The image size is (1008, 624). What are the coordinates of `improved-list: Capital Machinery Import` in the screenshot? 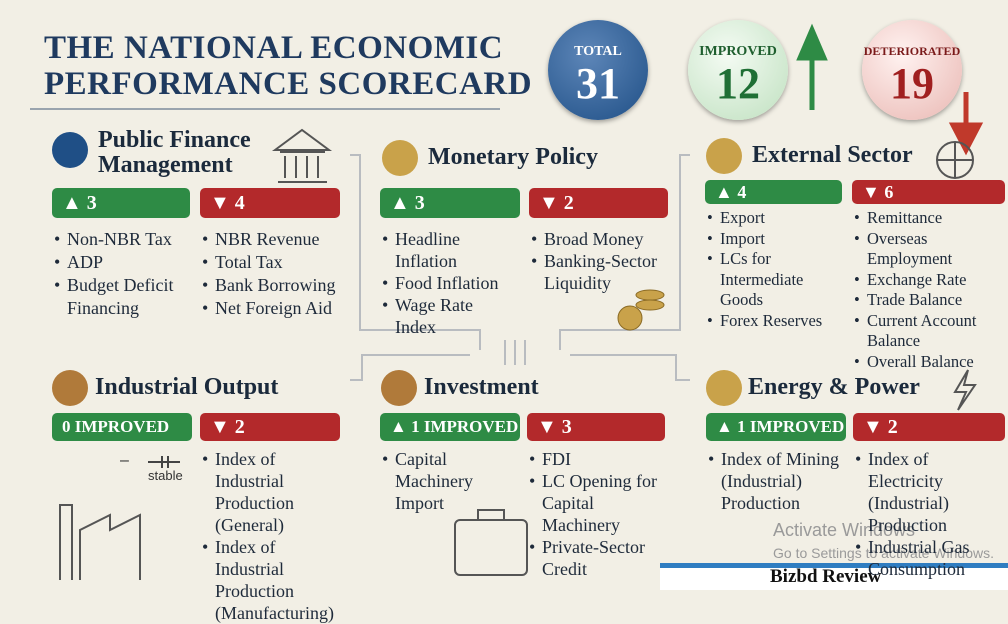 It's located at (450, 481).